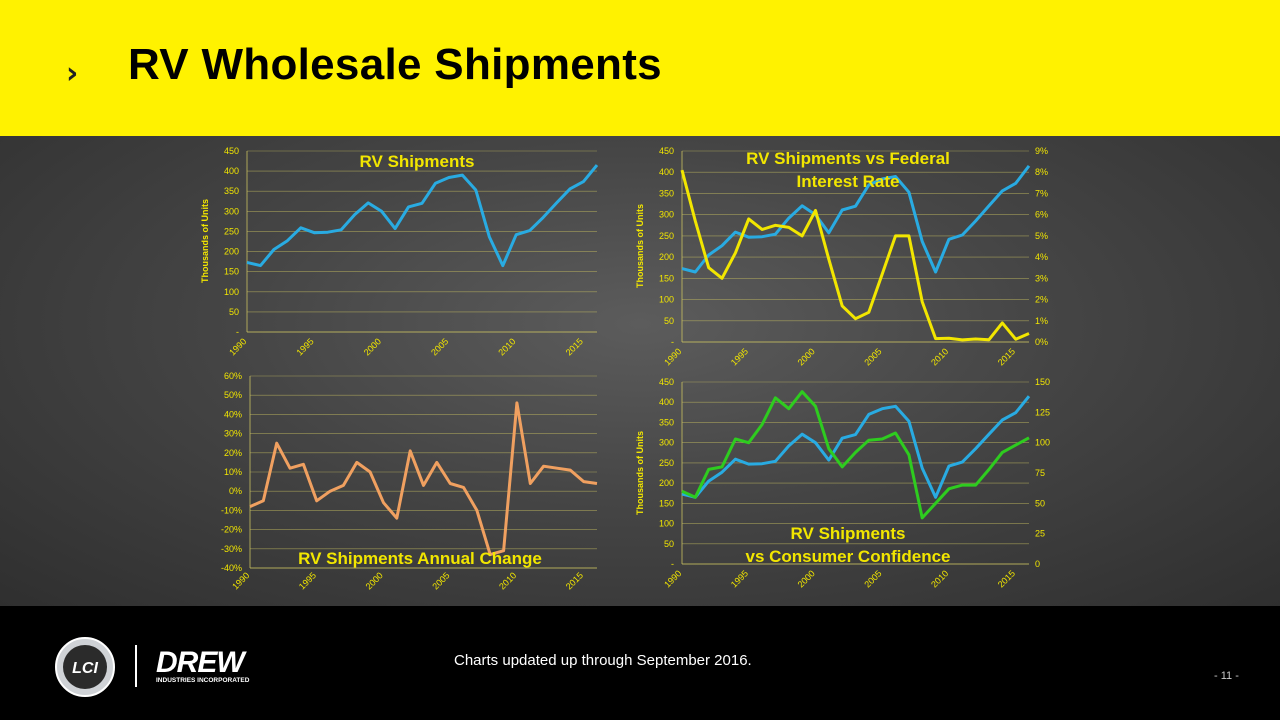  What do you see at coordinates (231, 510) in the screenshot?
I see `y-tick-label: -10%` at bounding box center [231, 510].